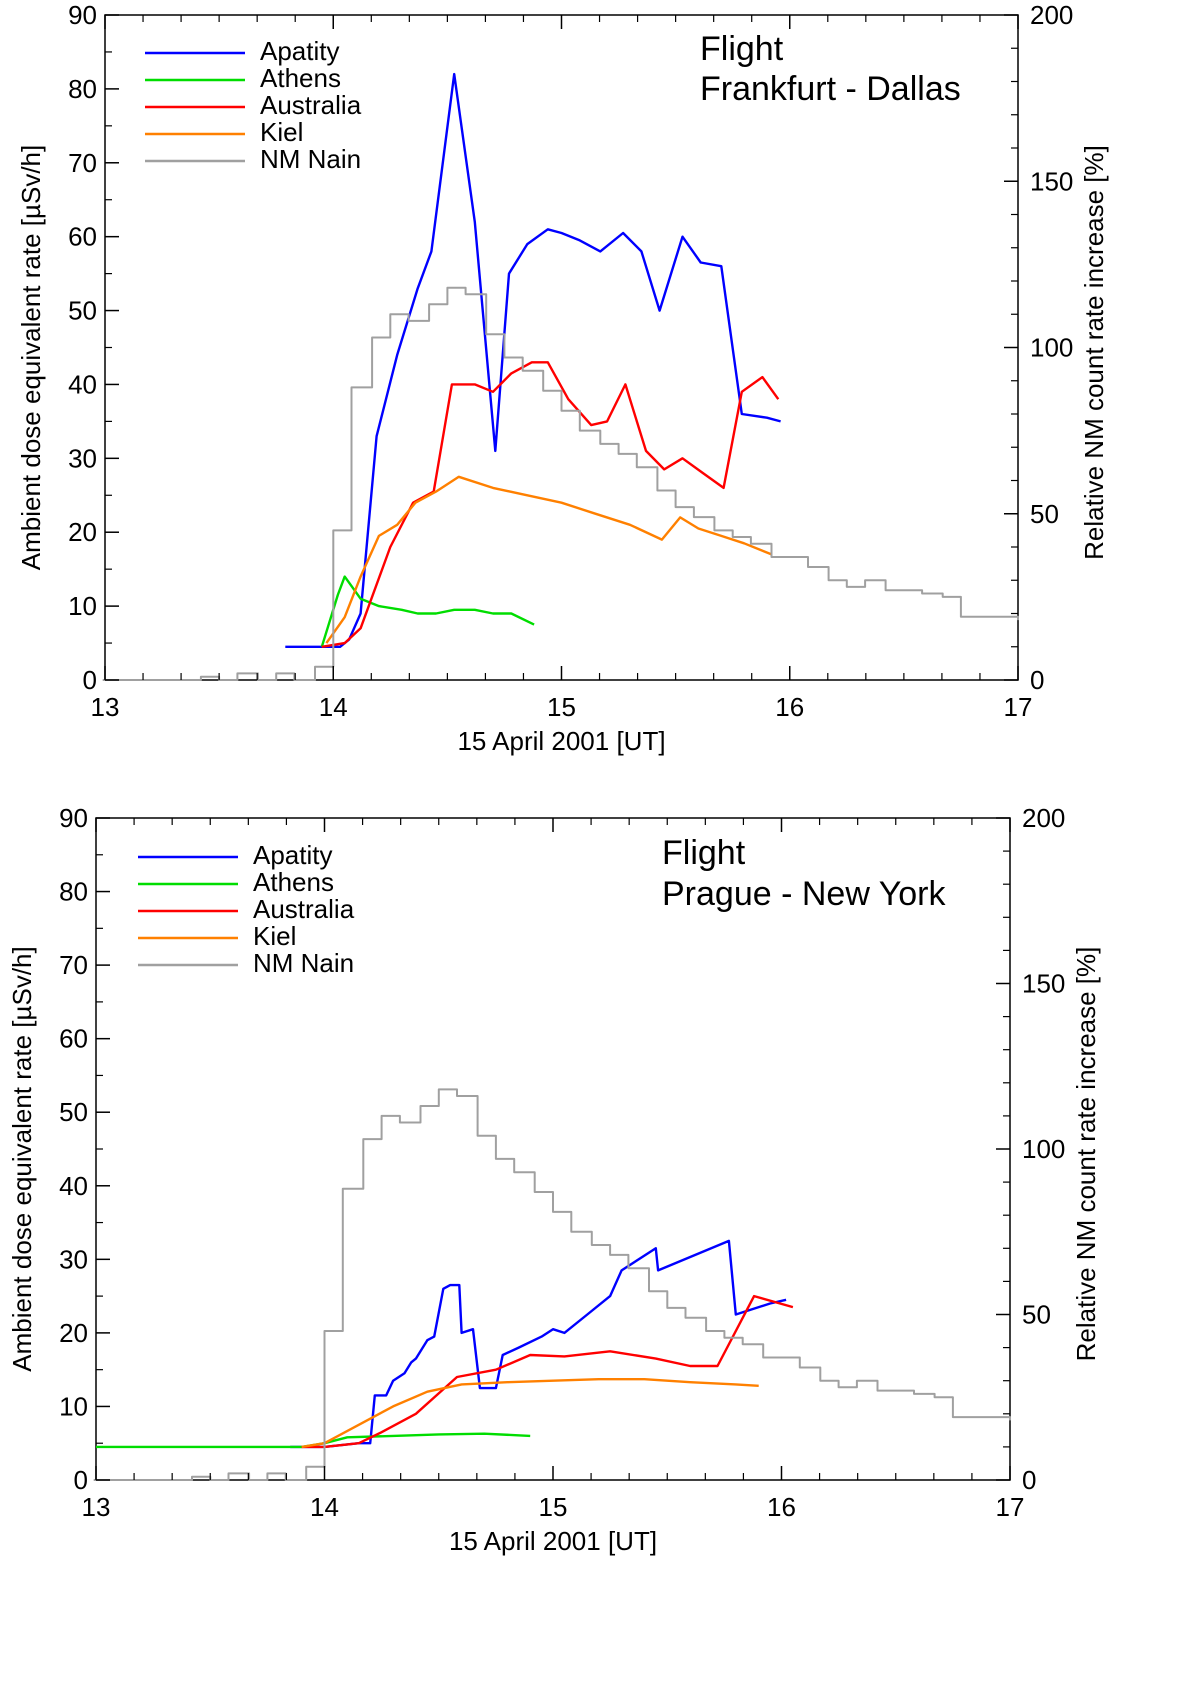  What do you see at coordinates (830, 89) in the screenshot?
I see `chart-subtitle: Frankfurt - Dallas` at bounding box center [830, 89].